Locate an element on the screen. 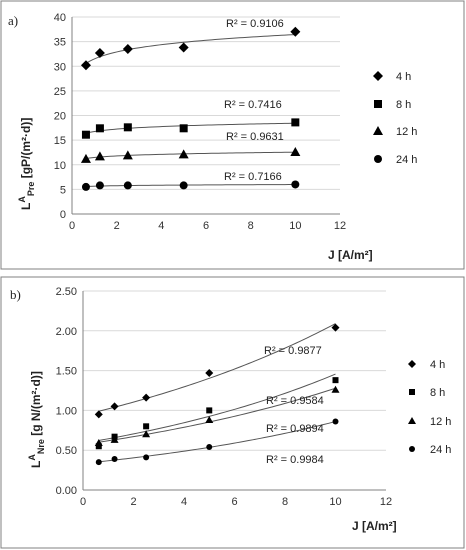 The image size is (466, 550). y-tick-label: 5 is located at coordinates (63, 190).